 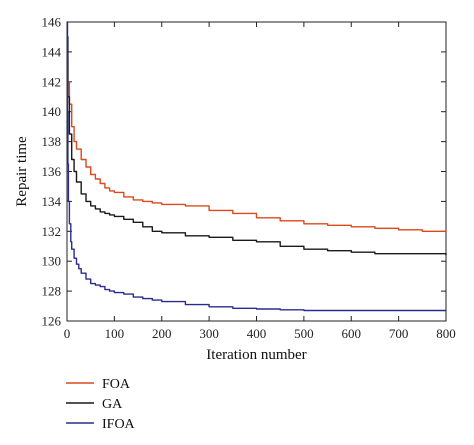 I want to click on legend-label-ga: GA, so click(x=112, y=404).